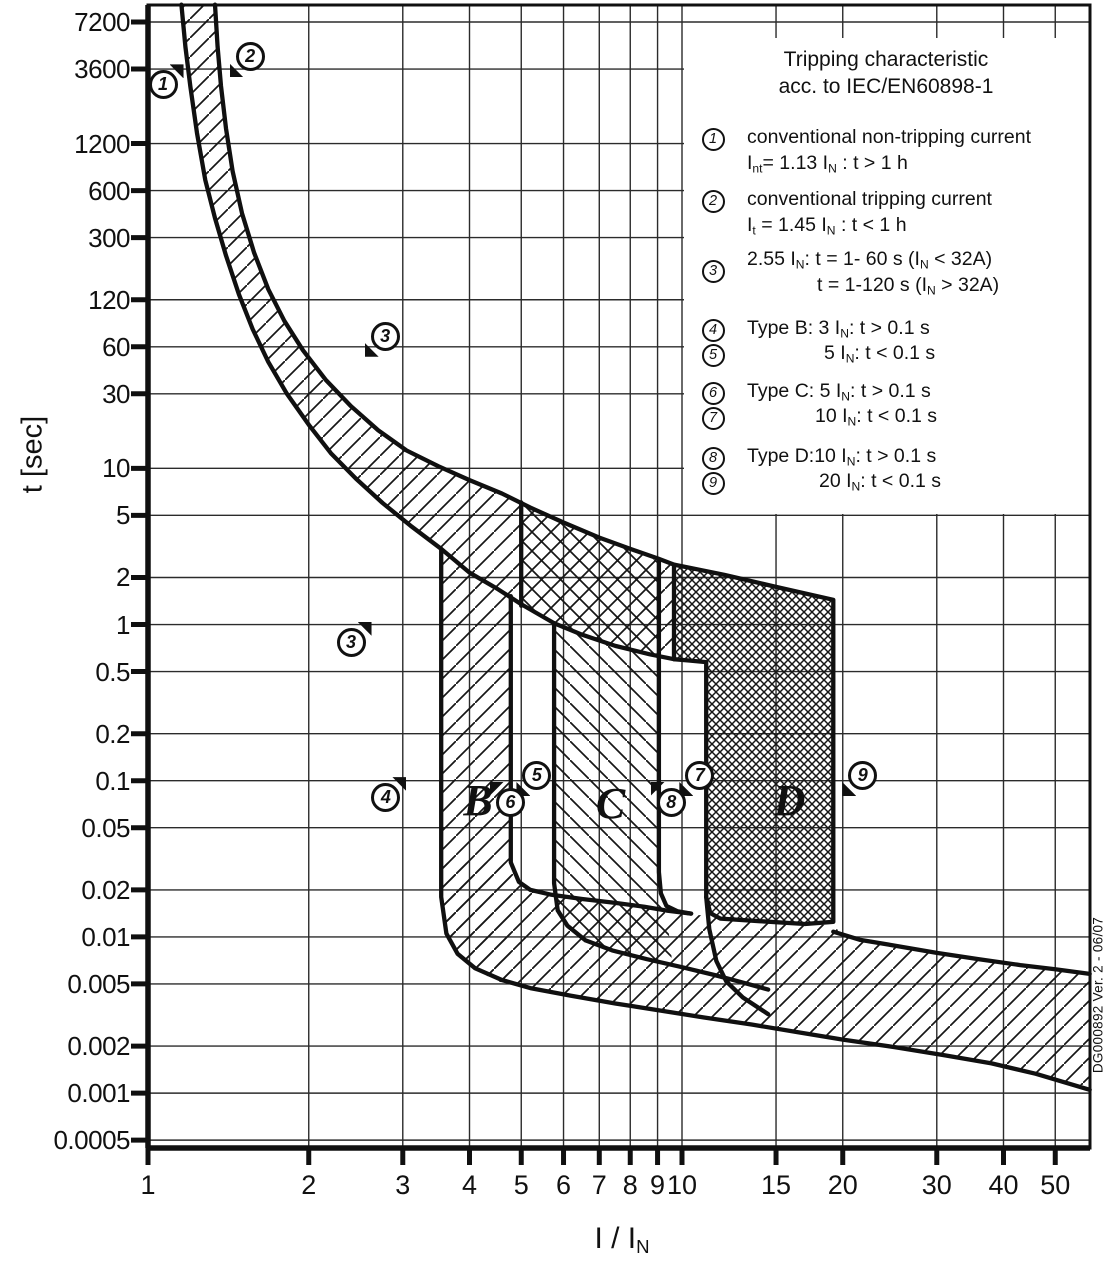  Describe the element at coordinates (771, 259) in the screenshot. I see `text-run: 2.55 I` at that location.